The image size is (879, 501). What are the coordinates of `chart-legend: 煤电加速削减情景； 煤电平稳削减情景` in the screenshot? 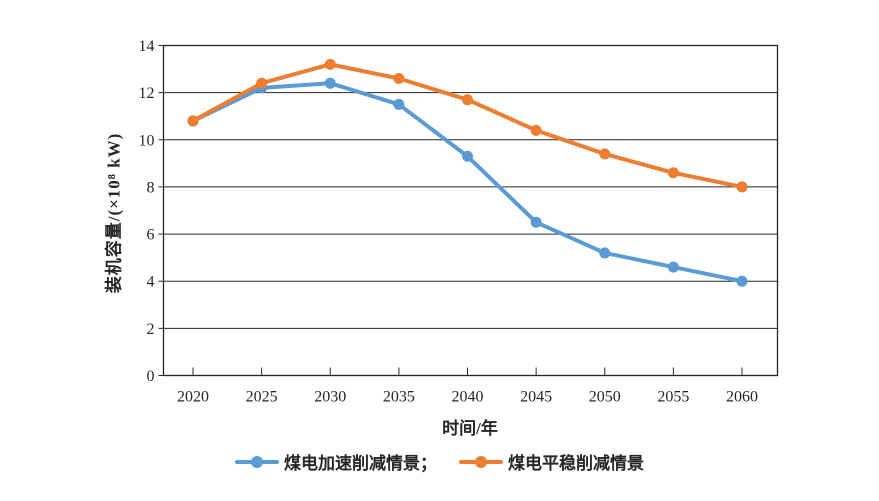 It's located at (439, 461).